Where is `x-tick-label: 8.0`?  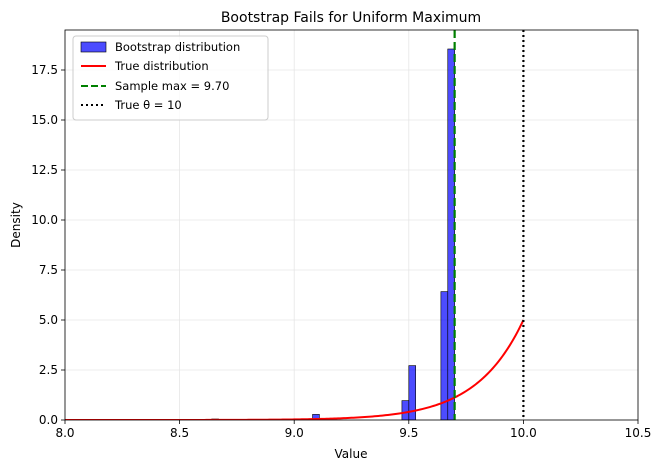 x-tick-label: 8.0 is located at coordinates (64, 433).